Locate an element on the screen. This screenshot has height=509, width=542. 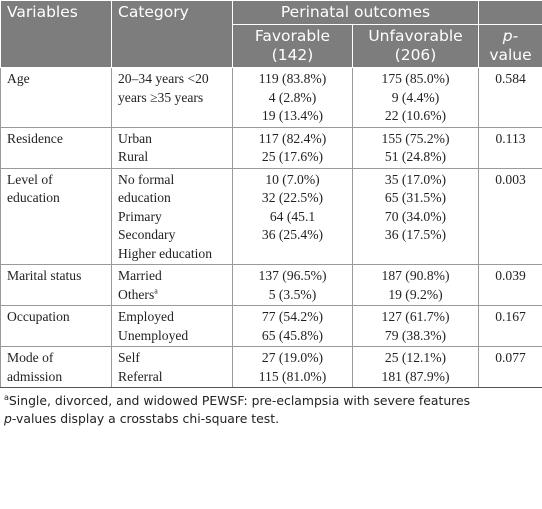
variable-cell: Residence is located at coordinates (56, 148).